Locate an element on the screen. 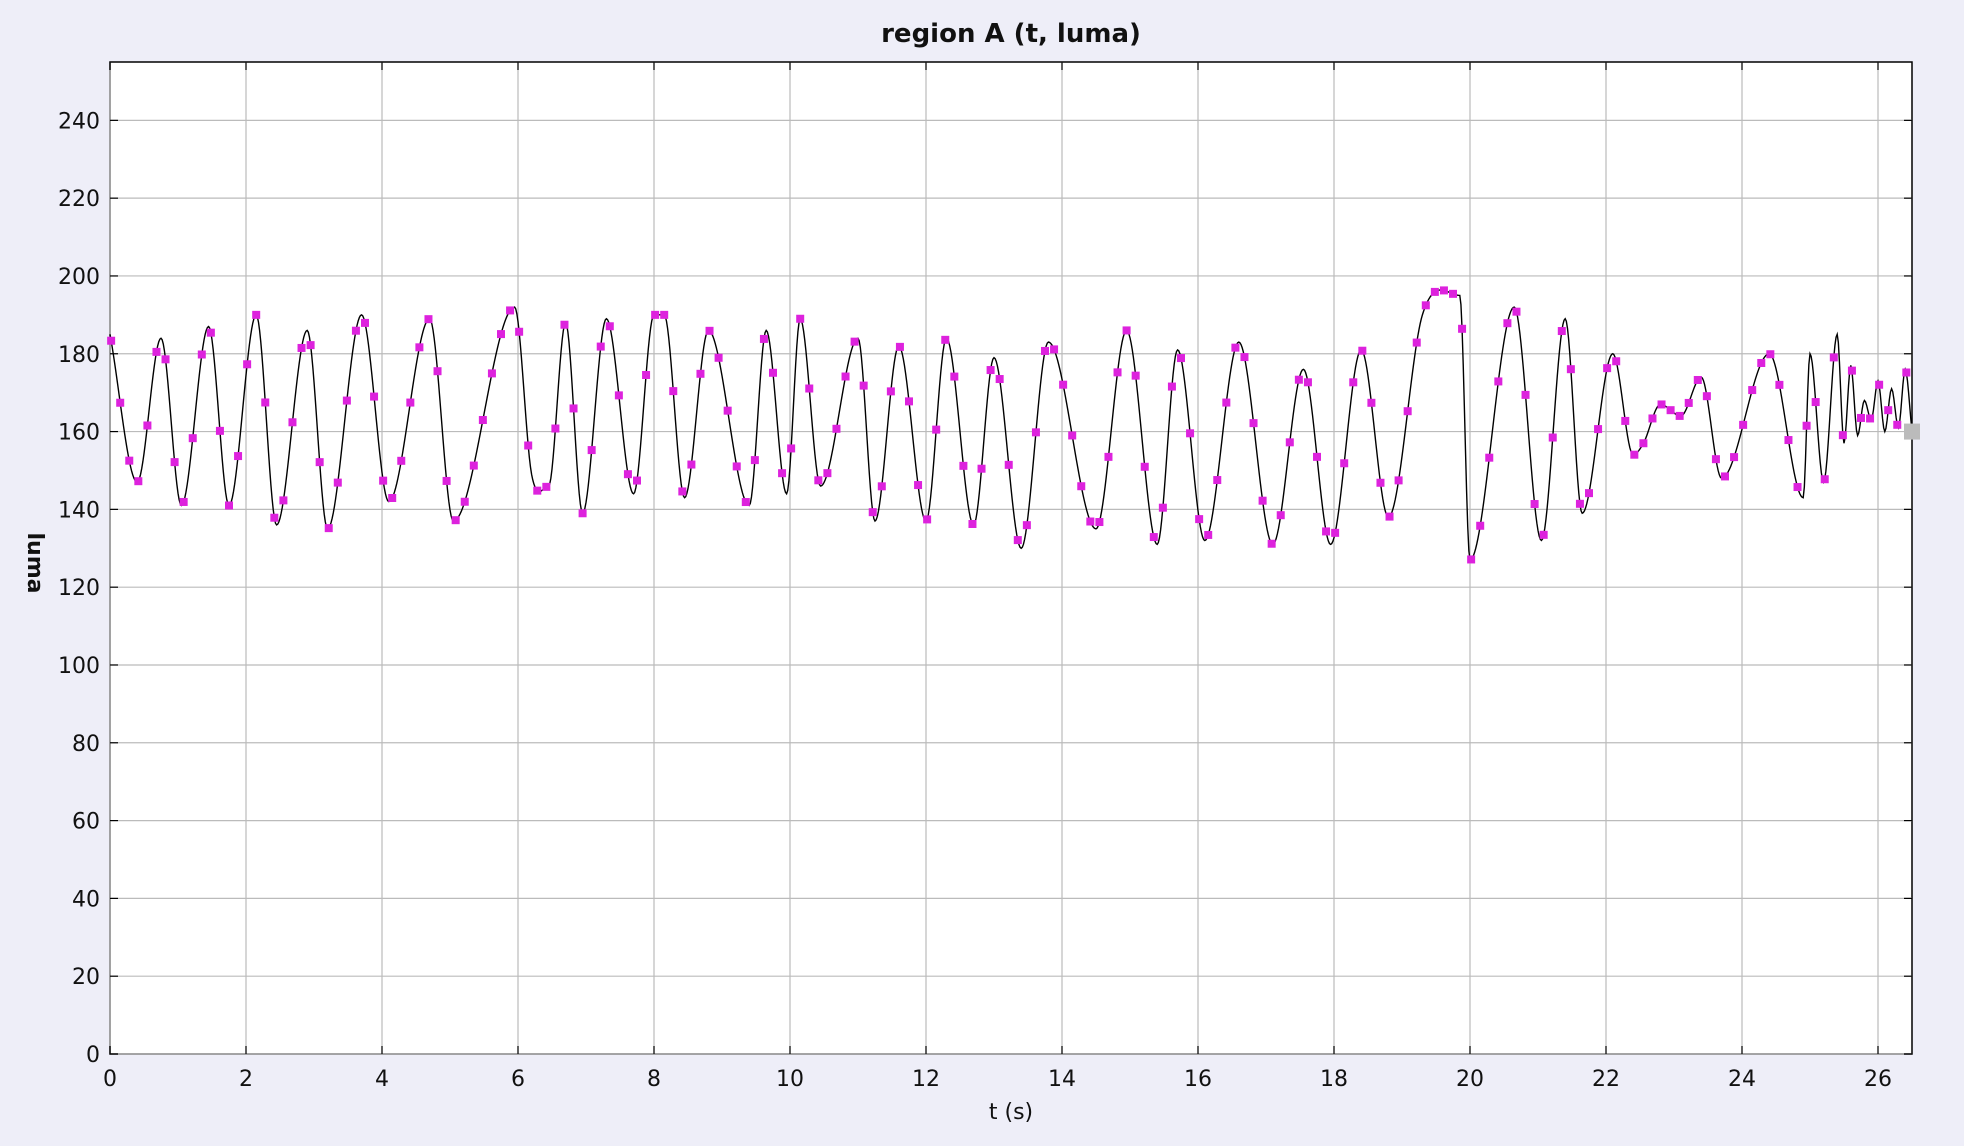 The image size is (1964, 1146). x-tick-label: 8 is located at coordinates (654, 1079).